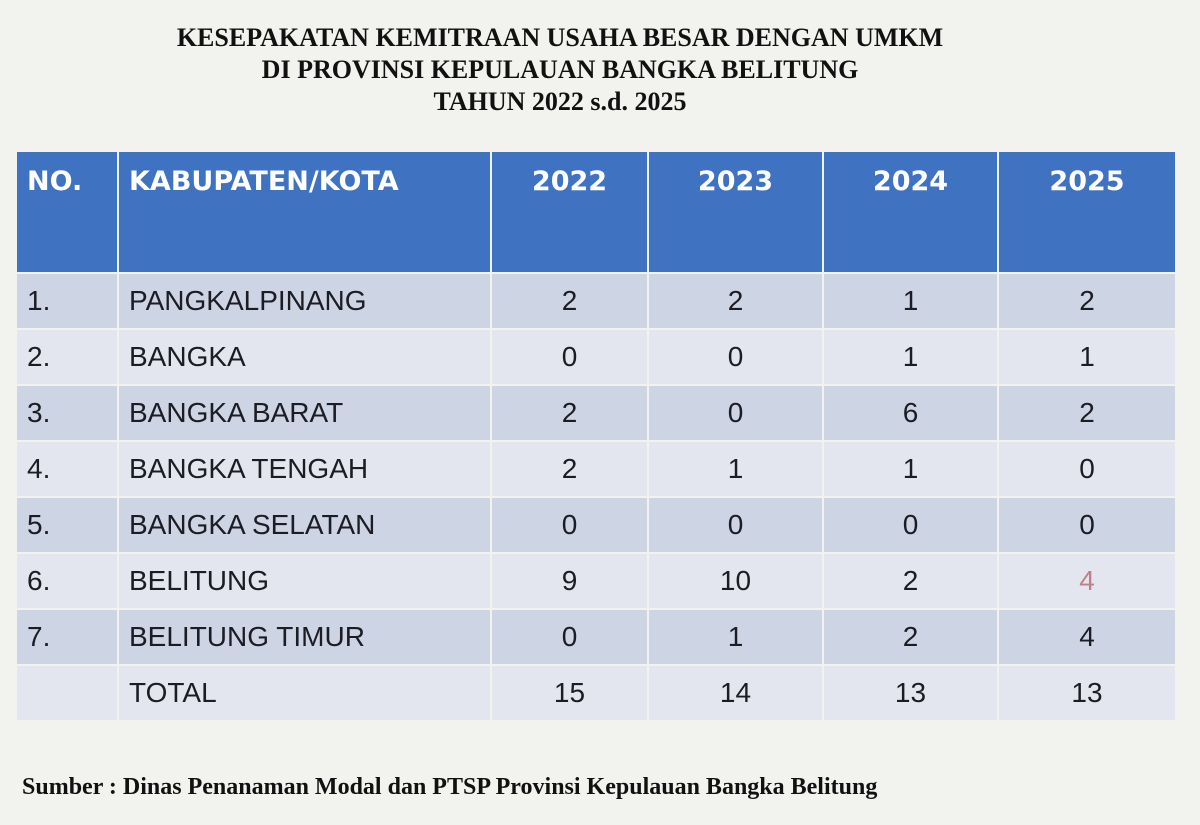 This screenshot has height=825, width=1200. What do you see at coordinates (735, 301) in the screenshot?
I see `cell-2023: 2` at bounding box center [735, 301].